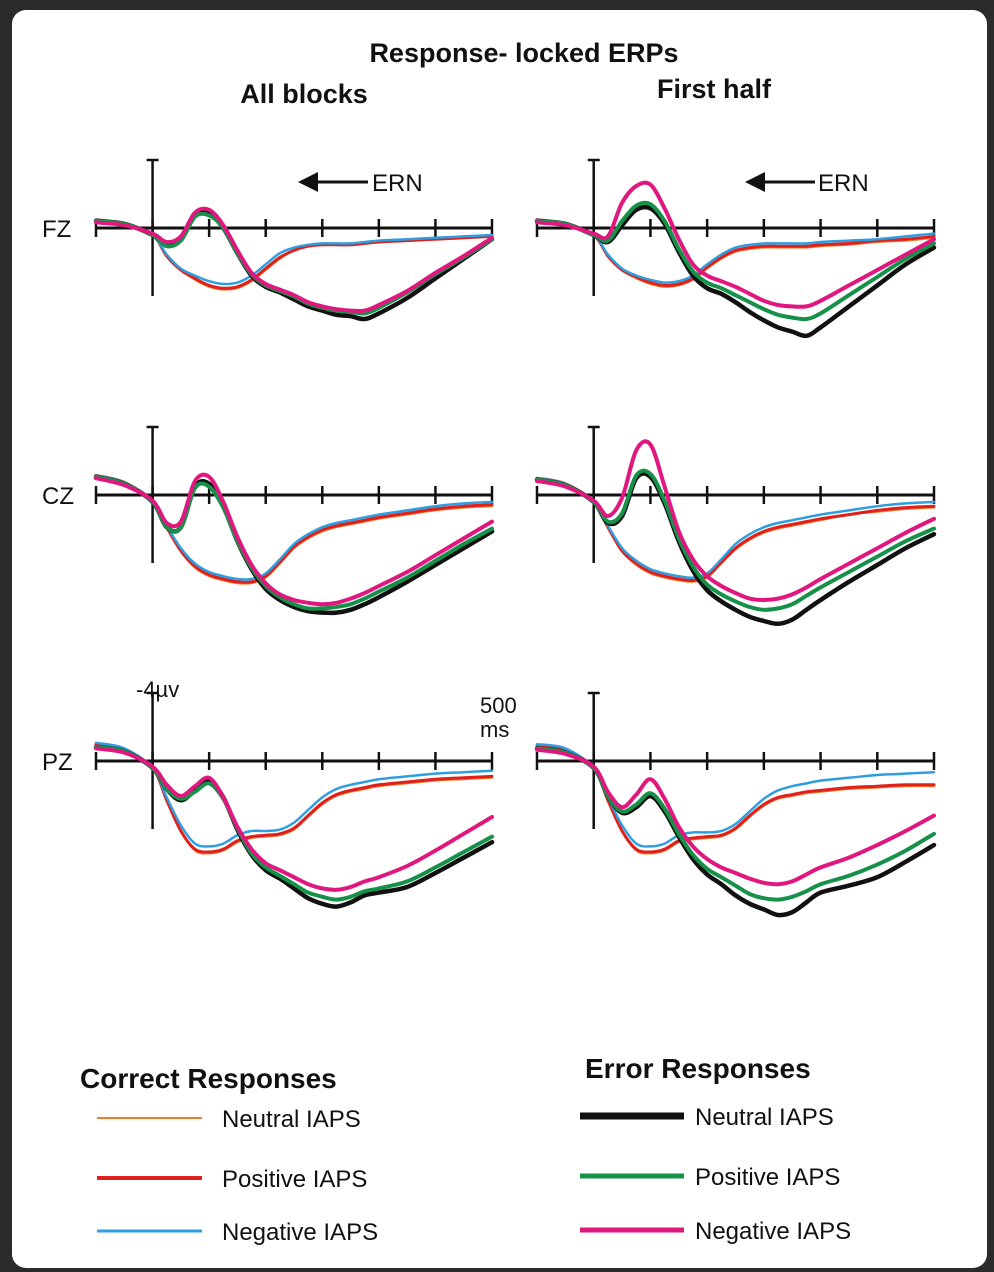 This screenshot has height=1272, width=994. I want to click on panel-cz-all: CZ, so click(268, 520).